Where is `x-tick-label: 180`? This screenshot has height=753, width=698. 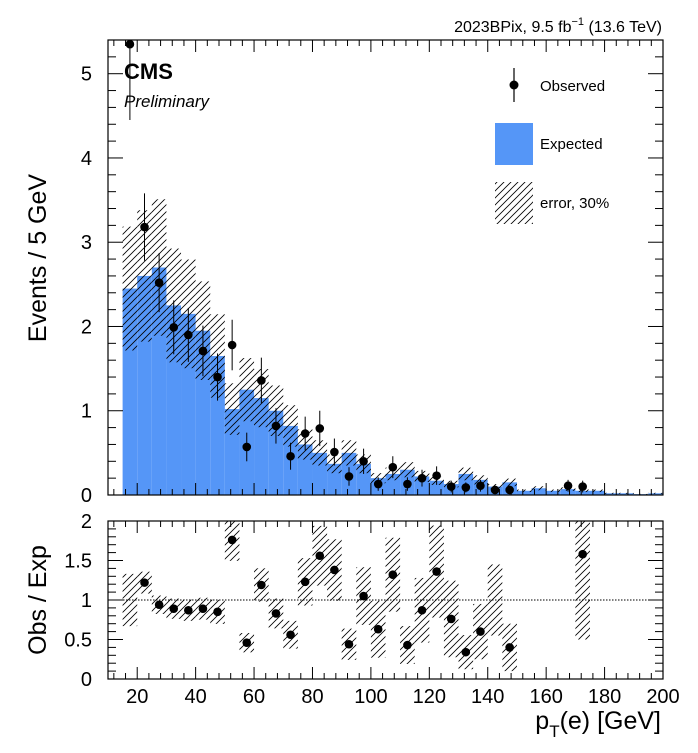
x-tick-label: 180 is located at coordinates (604, 697).